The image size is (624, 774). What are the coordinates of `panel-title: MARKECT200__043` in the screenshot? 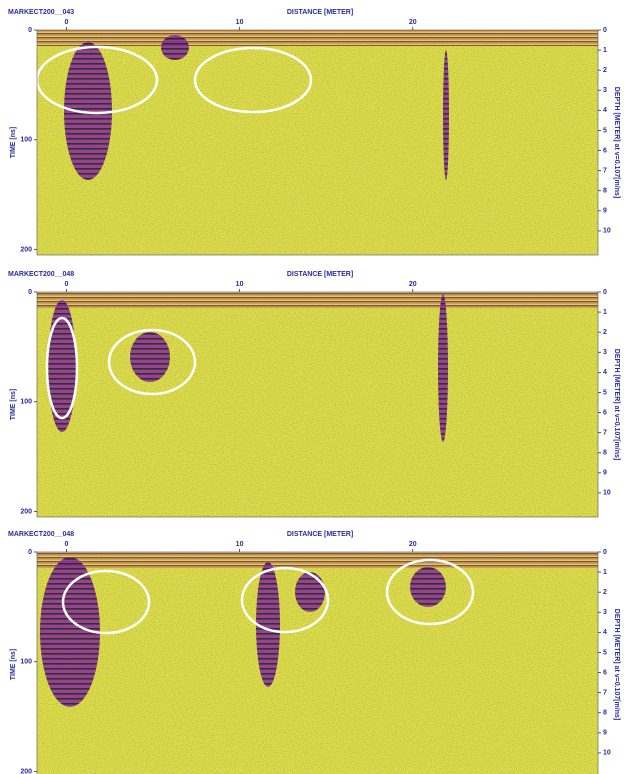 It's located at (41, 12).